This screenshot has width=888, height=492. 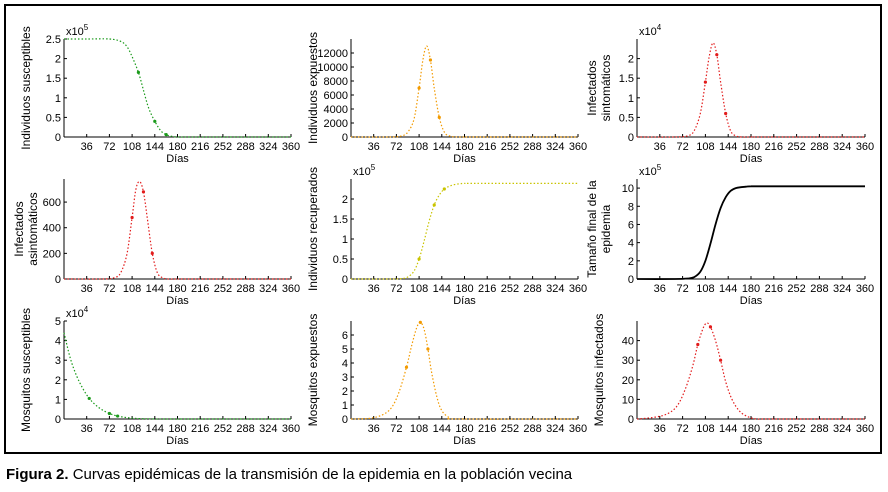 What do you see at coordinates (313, 370) in the screenshot?
I see `y-axis-label: Mosquitos expuestos` at bounding box center [313, 370].